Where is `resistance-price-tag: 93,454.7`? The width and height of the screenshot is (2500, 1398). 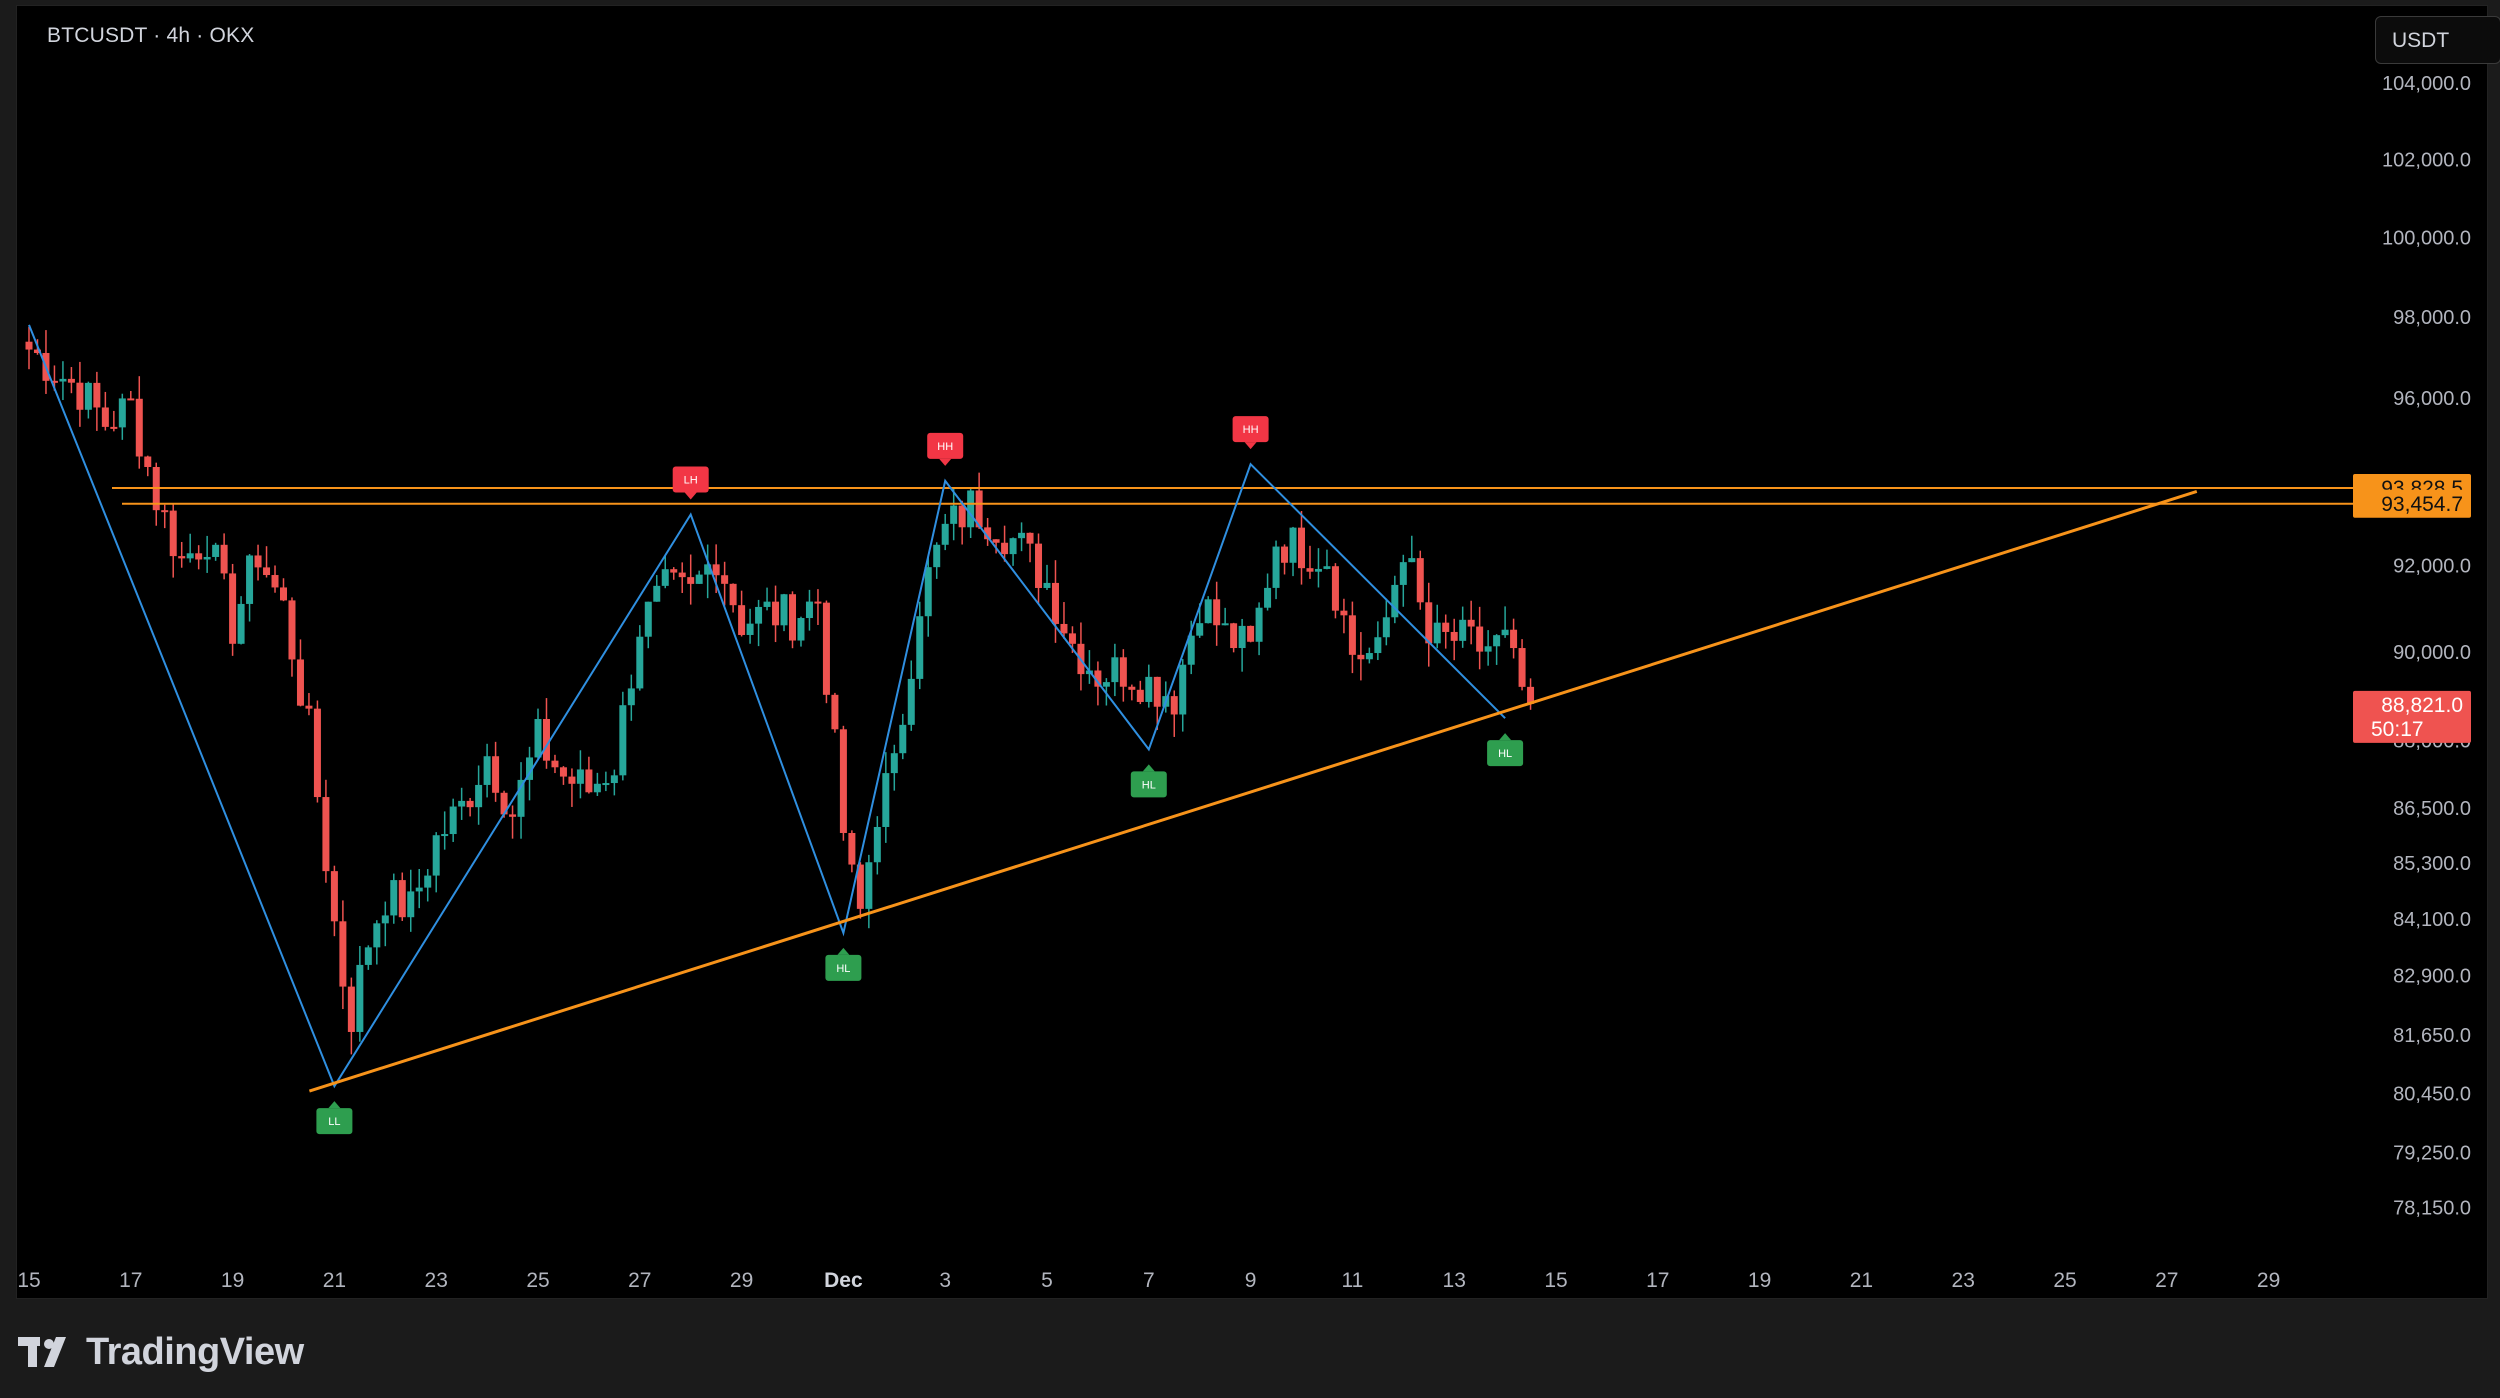
resistance-price-tag: 93,454.7 is located at coordinates (2412, 503).